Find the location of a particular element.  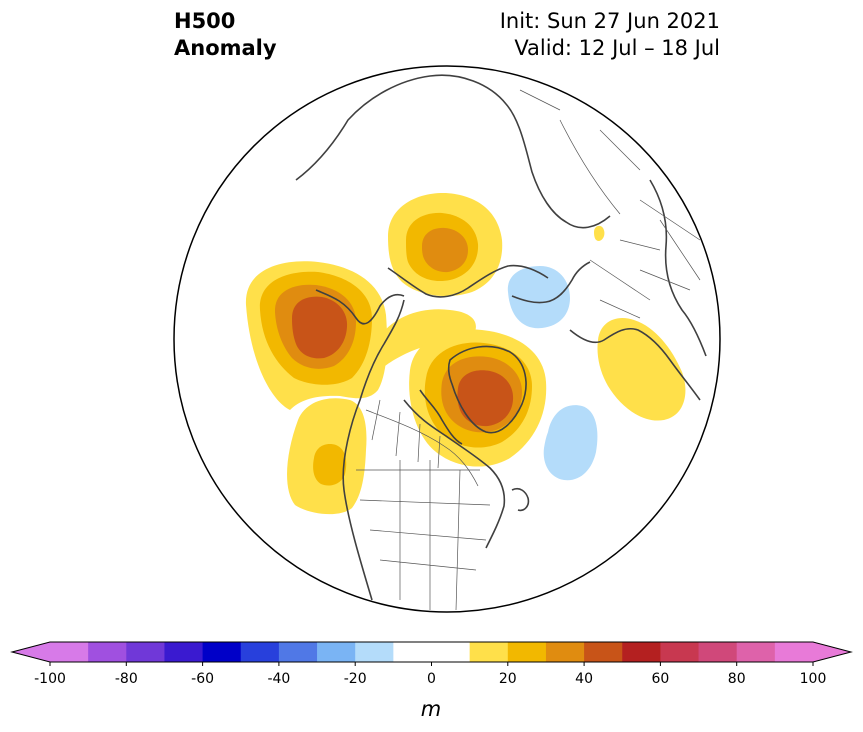

colorbar-tick-label: -80 is located at coordinates (126, 679).